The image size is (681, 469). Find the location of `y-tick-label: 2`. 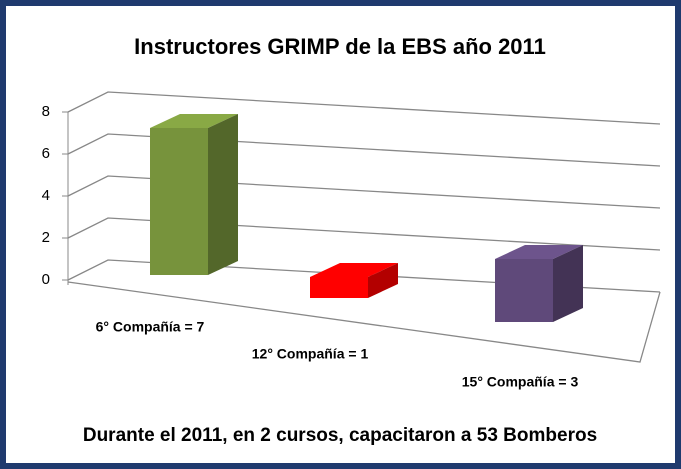

y-tick-label: 2 is located at coordinates (46, 237).